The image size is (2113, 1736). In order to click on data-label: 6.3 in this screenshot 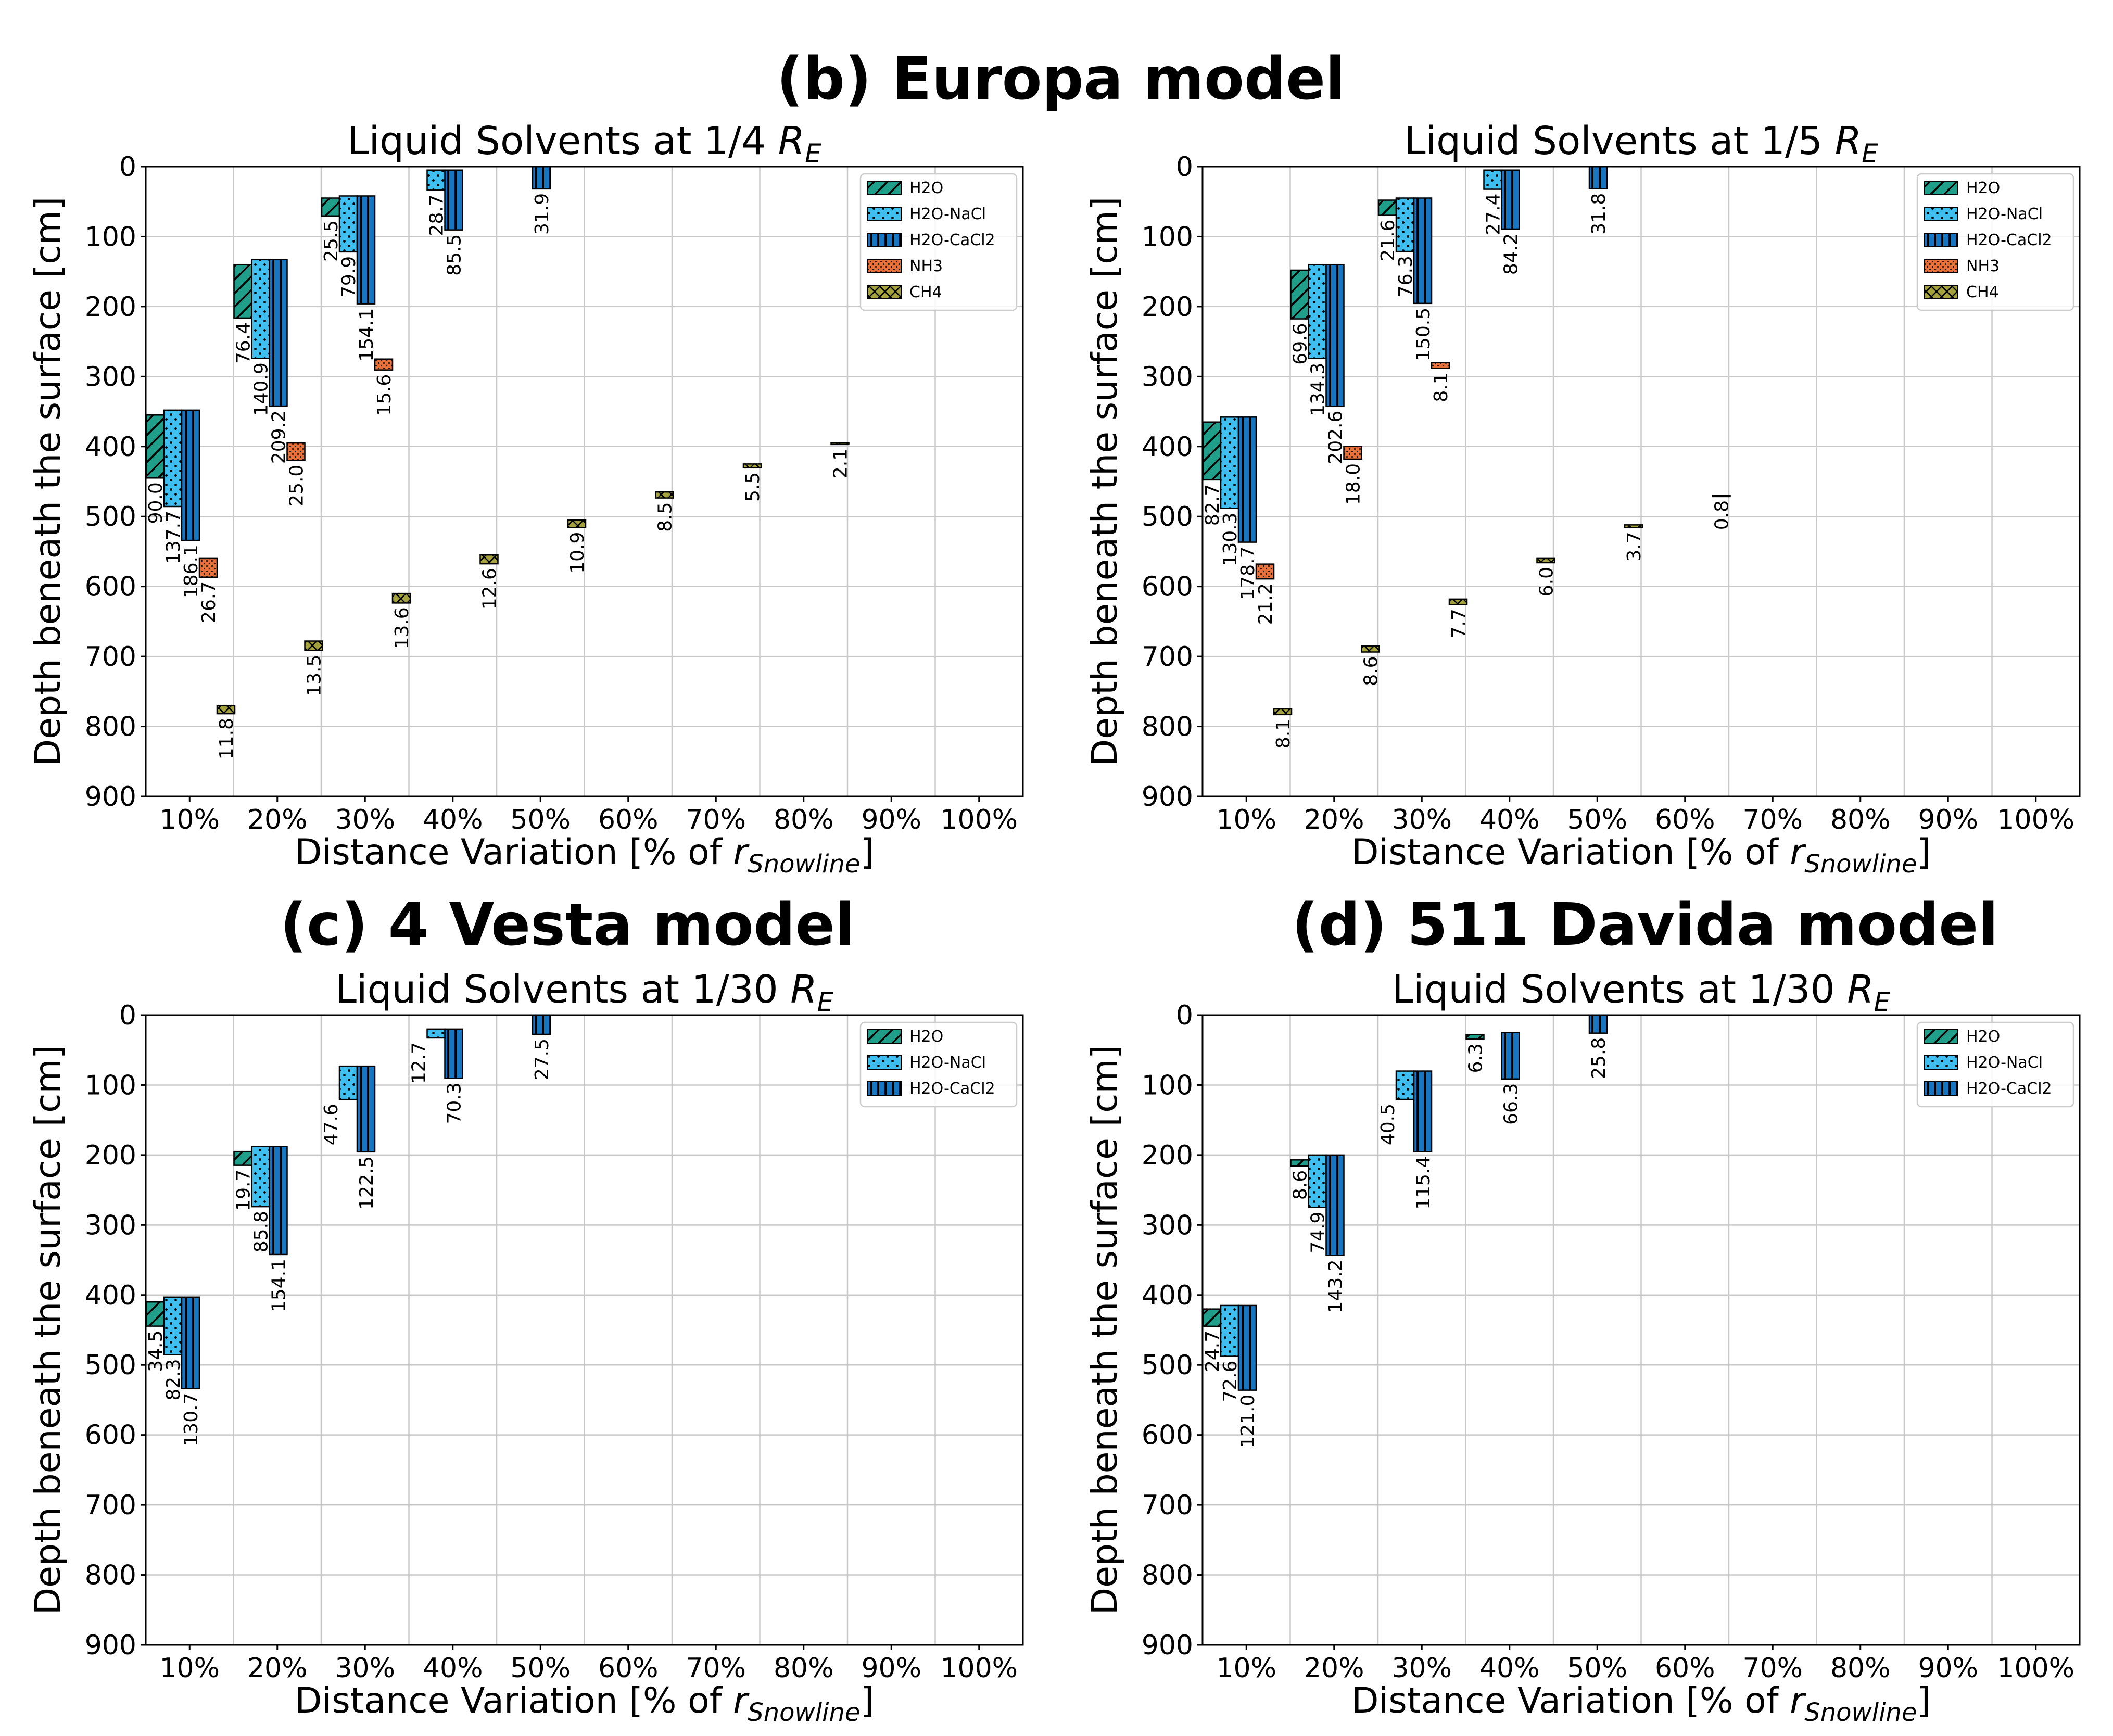, I will do `click(1476, 1058)`.